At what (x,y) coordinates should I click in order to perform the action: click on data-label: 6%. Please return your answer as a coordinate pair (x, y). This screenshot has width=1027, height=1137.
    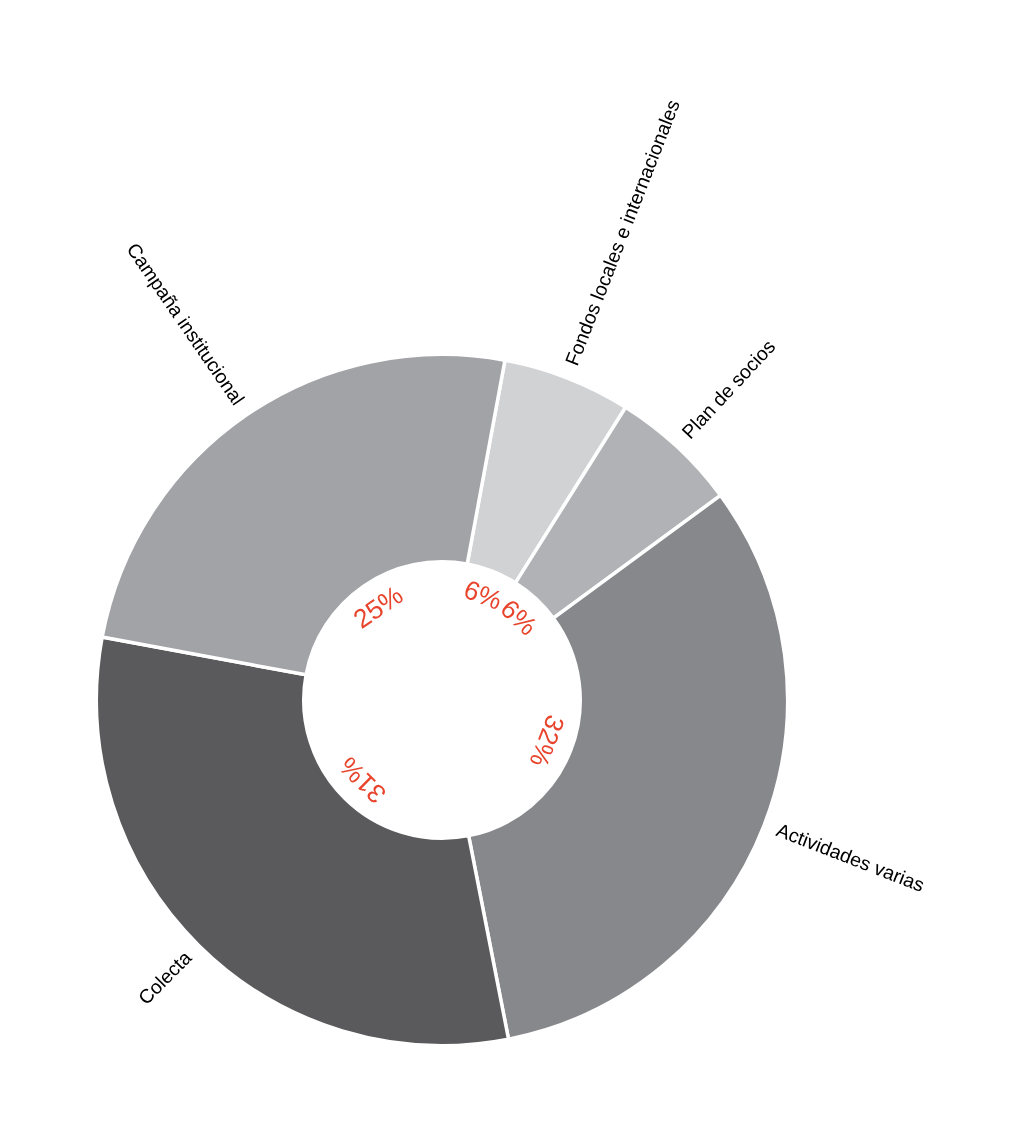
    Looking at the image, I should click on (519, 617).